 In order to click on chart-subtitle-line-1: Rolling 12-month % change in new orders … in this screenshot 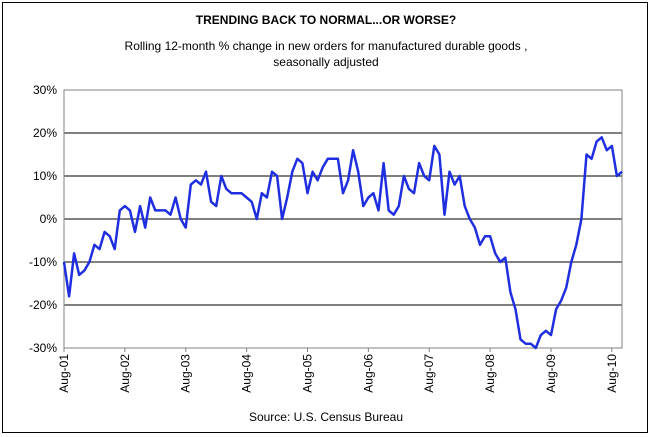, I will do `click(326, 46)`.